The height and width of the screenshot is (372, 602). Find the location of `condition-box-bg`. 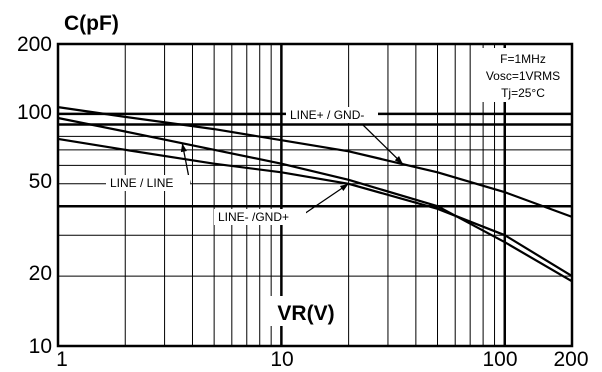

condition-box-bg is located at coordinates (523, 75).